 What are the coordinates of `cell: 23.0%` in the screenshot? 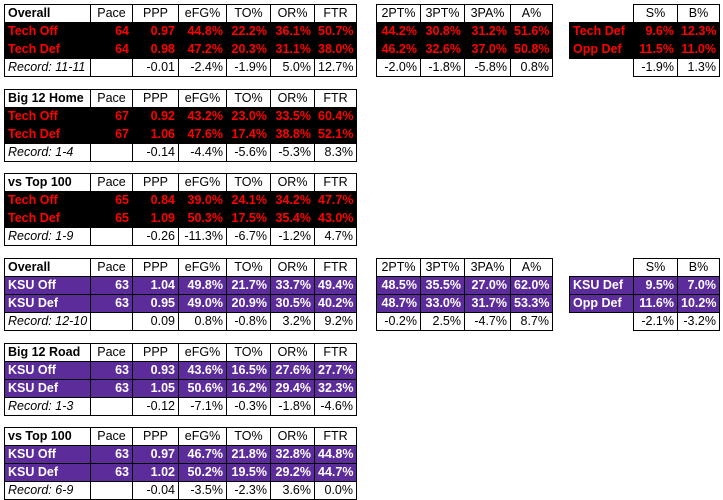 It's located at (248, 116).